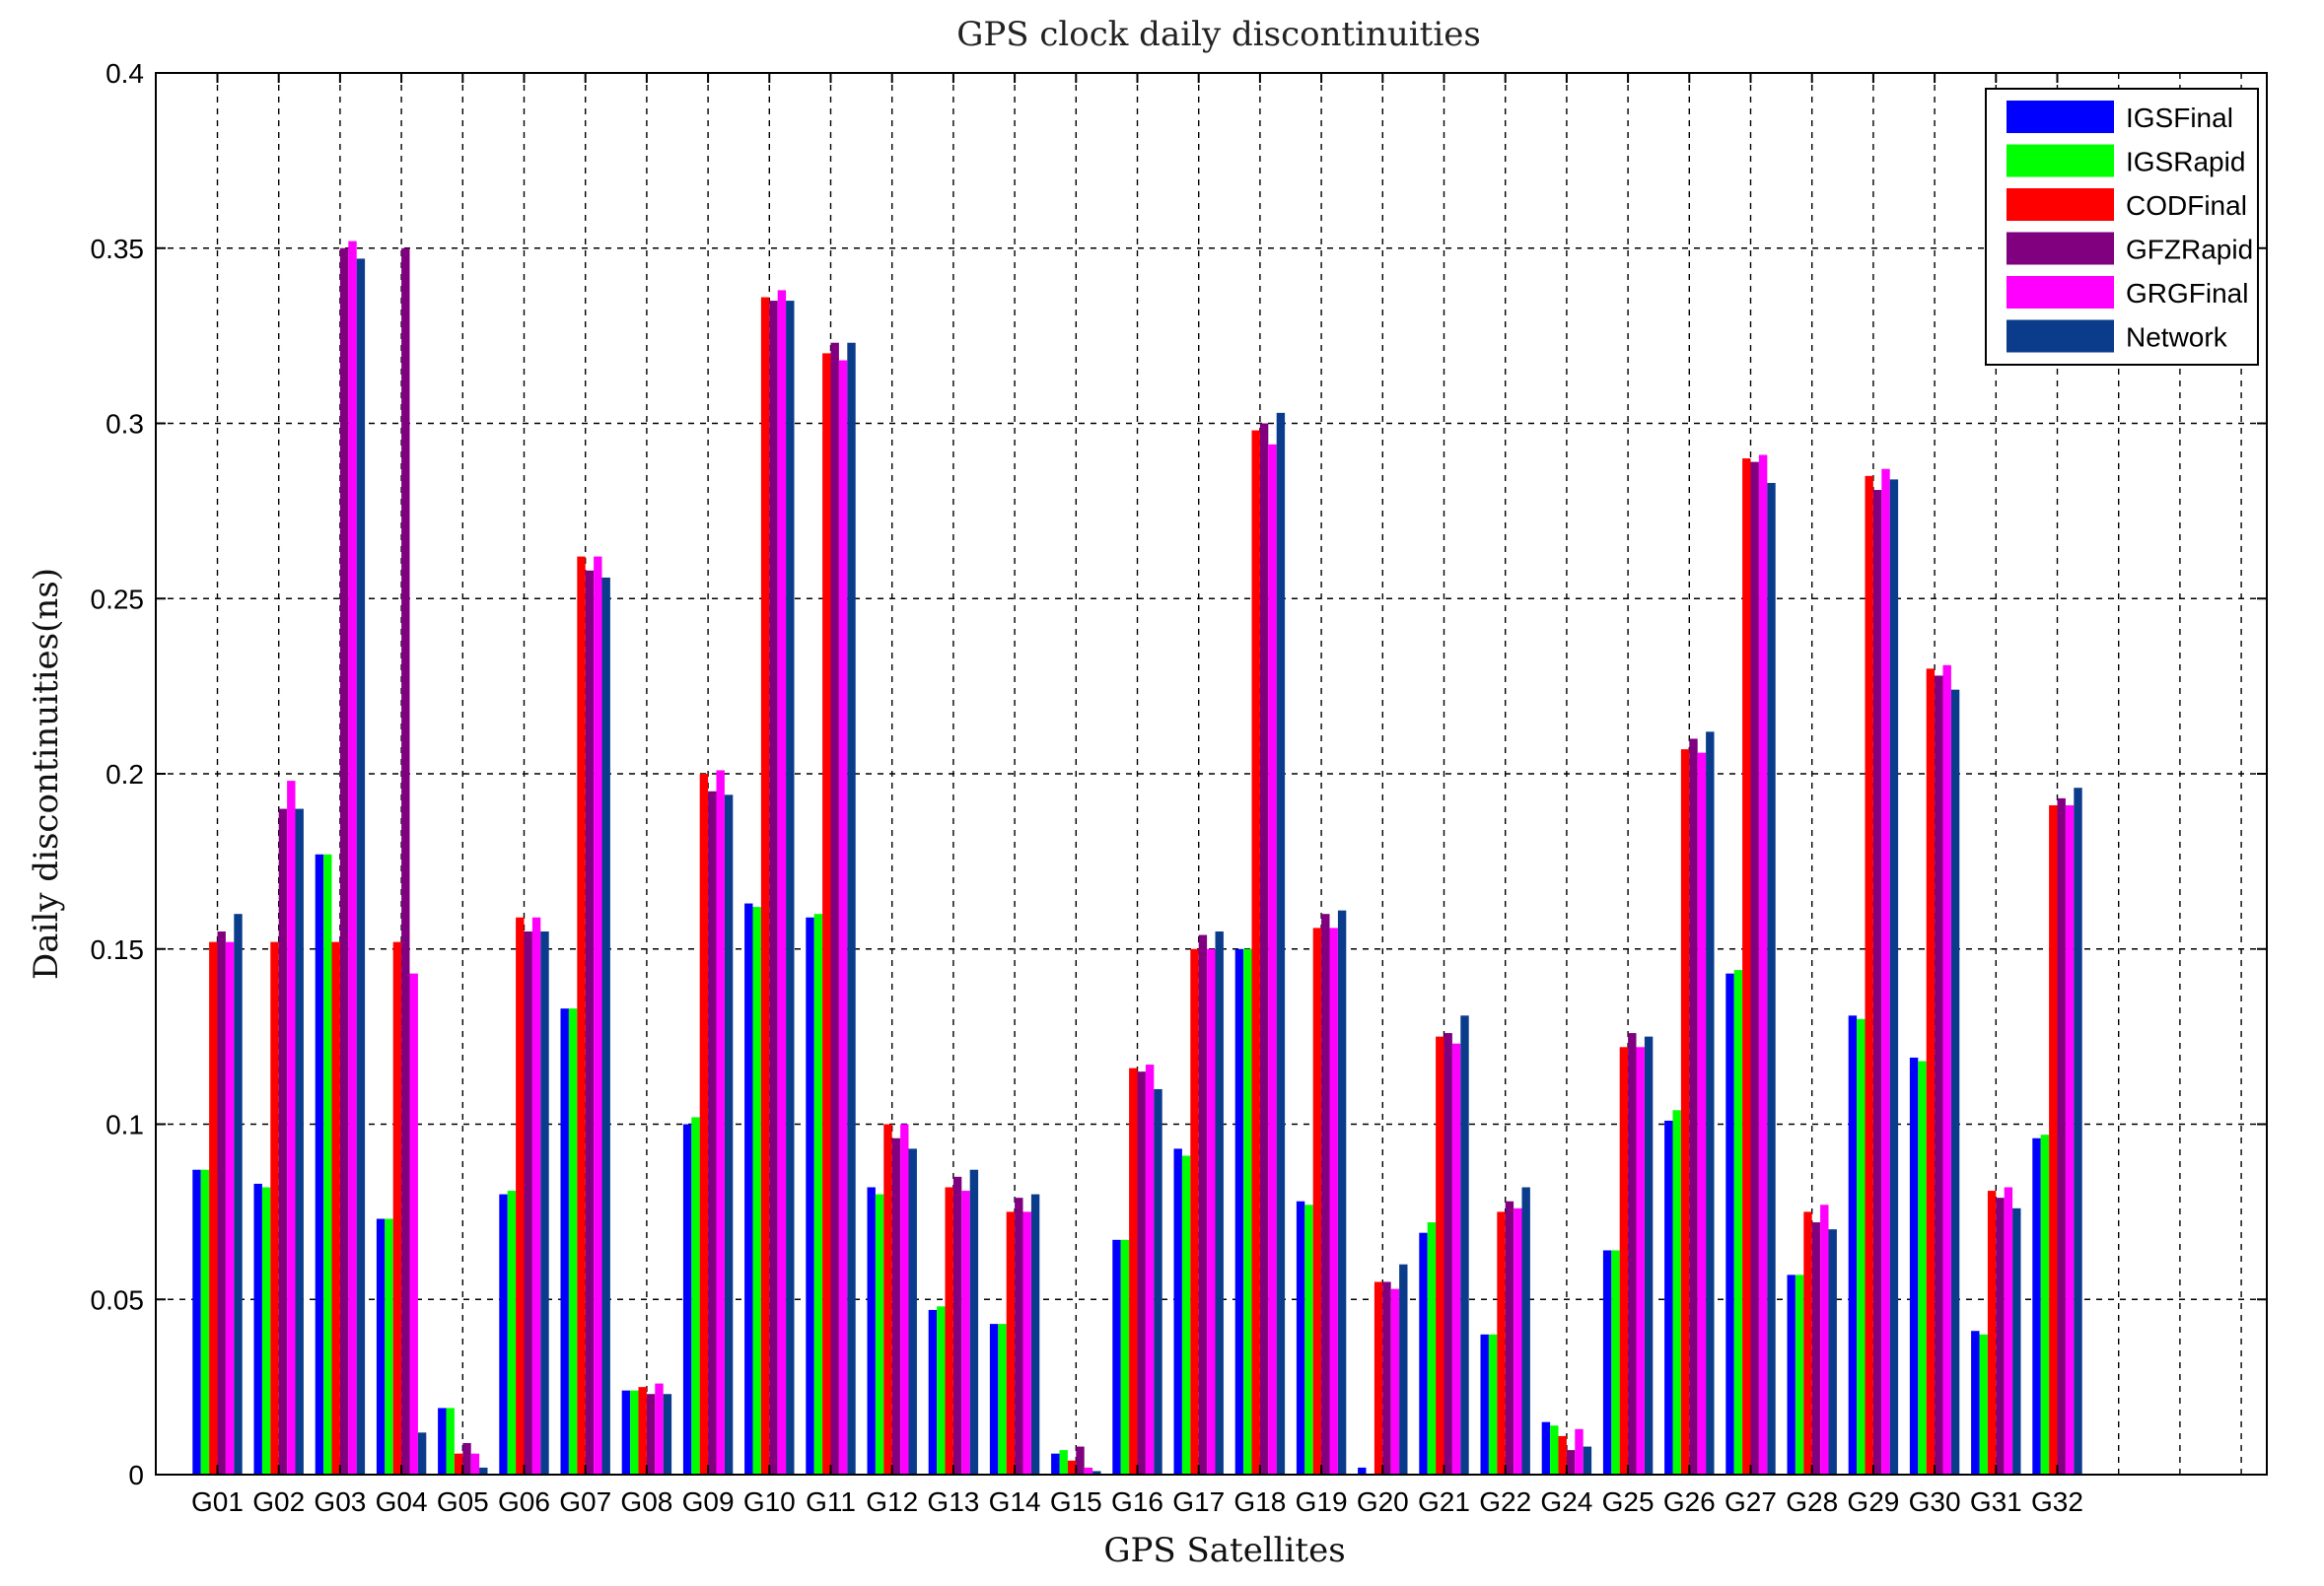 This screenshot has width=2324, height=1586. I want to click on bar-gfzrapid-g32, so click(2061, 1136).